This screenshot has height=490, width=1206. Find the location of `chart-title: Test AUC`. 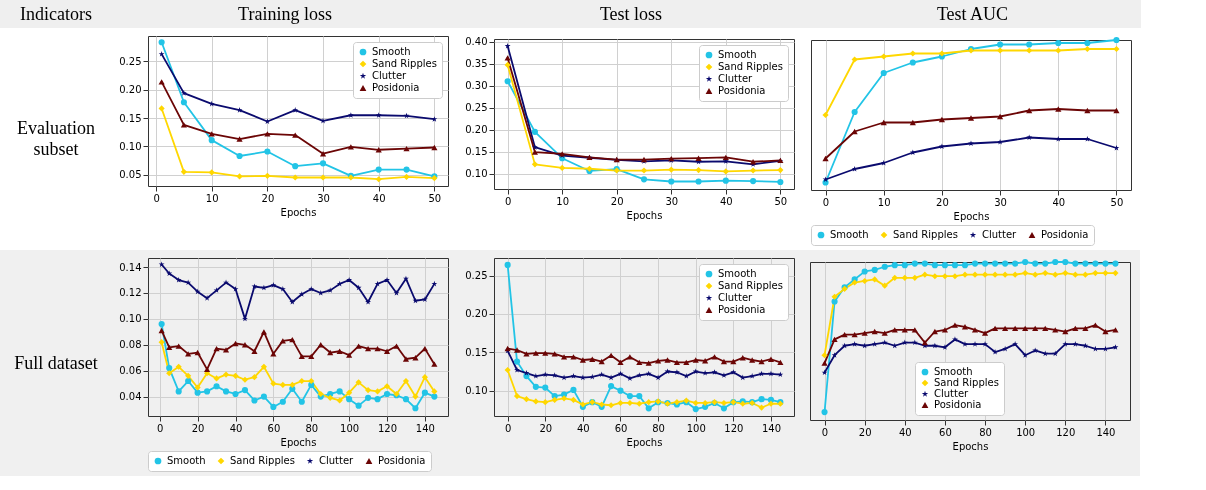

chart-title: Test AUC is located at coordinates (972, 14).